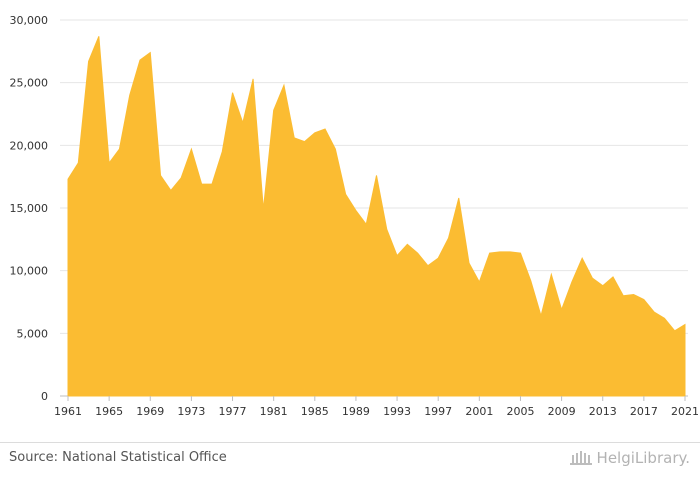  What do you see at coordinates (603, 411) in the screenshot?
I see `x-tick-label: 2013` at bounding box center [603, 411].